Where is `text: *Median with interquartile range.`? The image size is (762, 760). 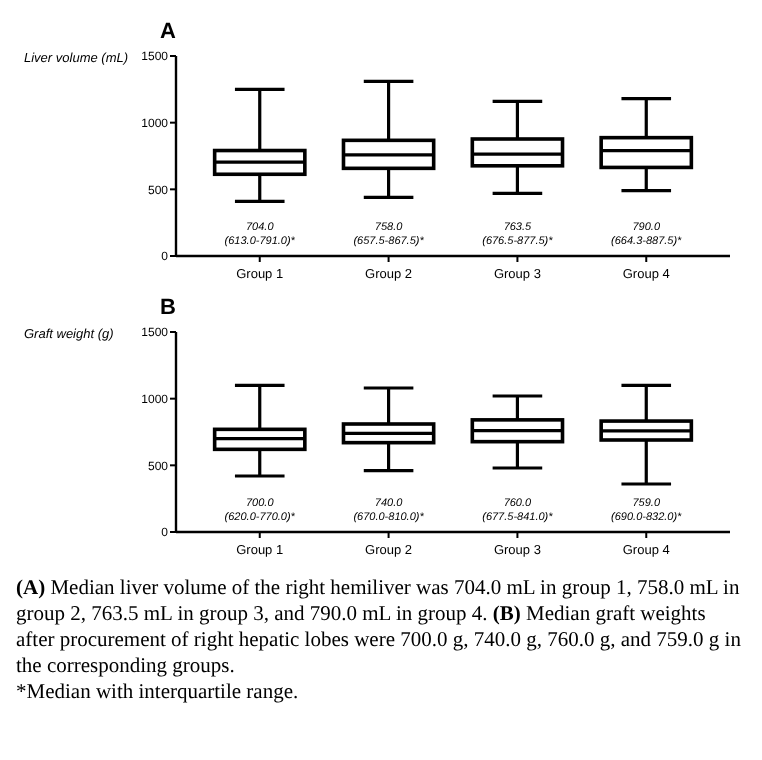 text: *Median with interquartile range. is located at coordinates (157, 693).